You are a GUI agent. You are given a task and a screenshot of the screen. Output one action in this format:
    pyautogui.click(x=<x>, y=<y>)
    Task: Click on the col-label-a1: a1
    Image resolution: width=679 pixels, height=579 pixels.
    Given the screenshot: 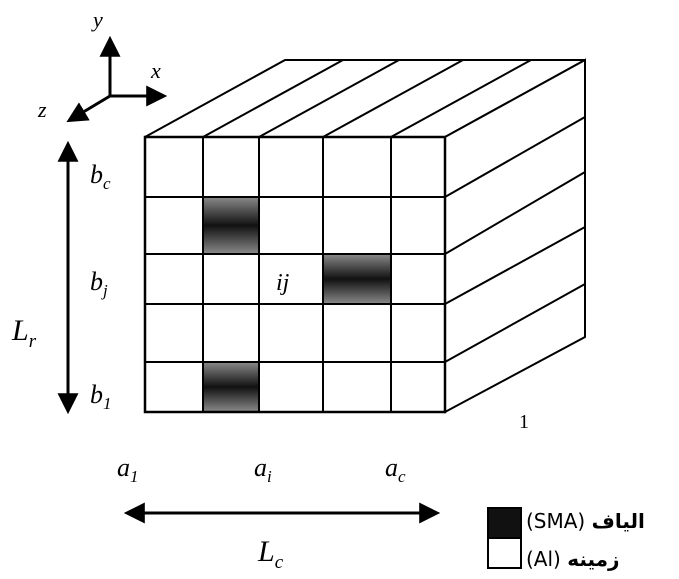 What is the action you would take?
    pyautogui.click(x=128, y=469)
    